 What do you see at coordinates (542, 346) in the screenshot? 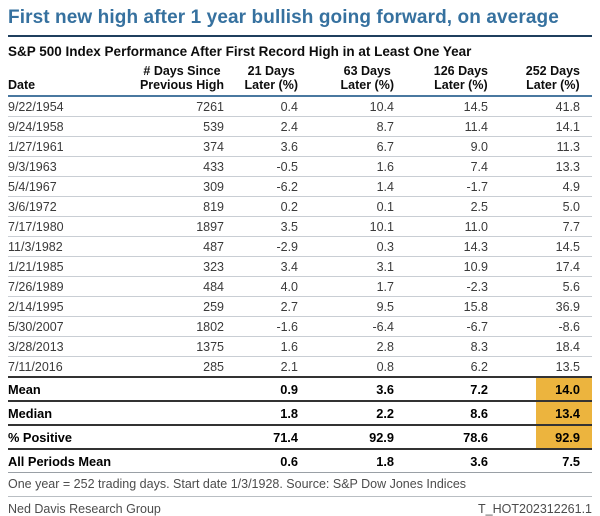
I see `value-cell: 18.4` at bounding box center [542, 346].